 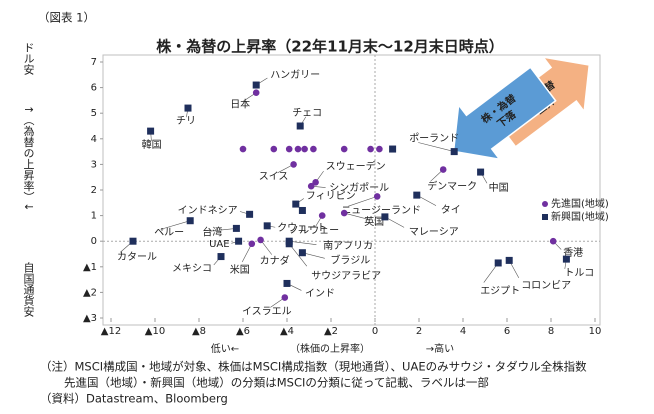 I want to click on x-tick-label: ▲12, so click(x=111, y=331).